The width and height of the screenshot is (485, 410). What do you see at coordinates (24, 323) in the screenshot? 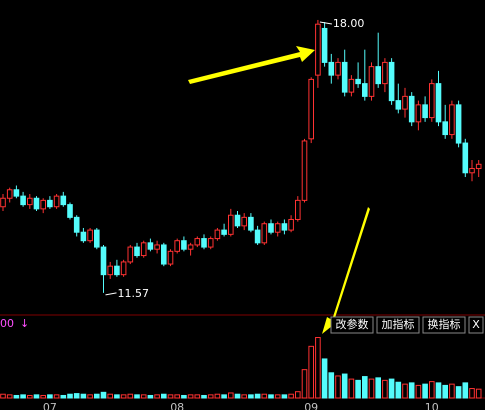
I see `indicator-arrow: ↓` at bounding box center [24, 323].